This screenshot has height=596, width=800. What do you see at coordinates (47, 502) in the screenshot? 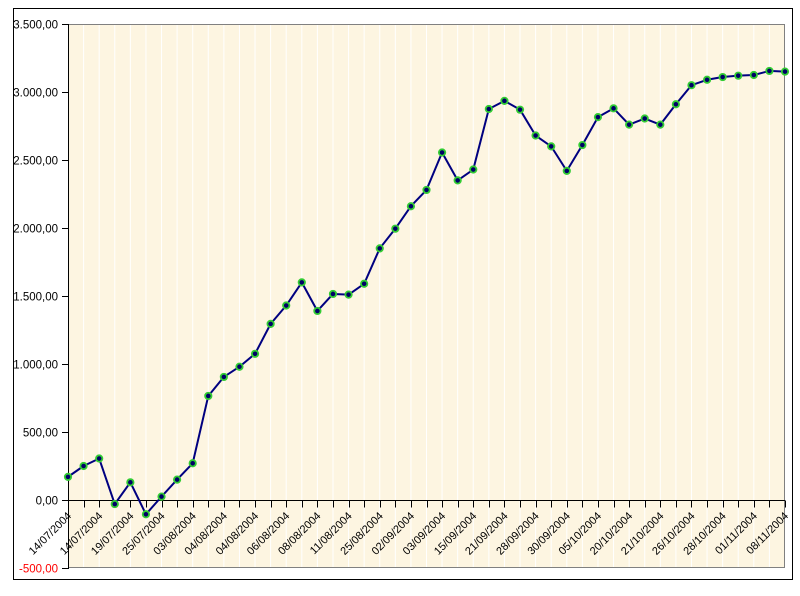
I see `y-axis-label: 0,00` at bounding box center [47, 502].